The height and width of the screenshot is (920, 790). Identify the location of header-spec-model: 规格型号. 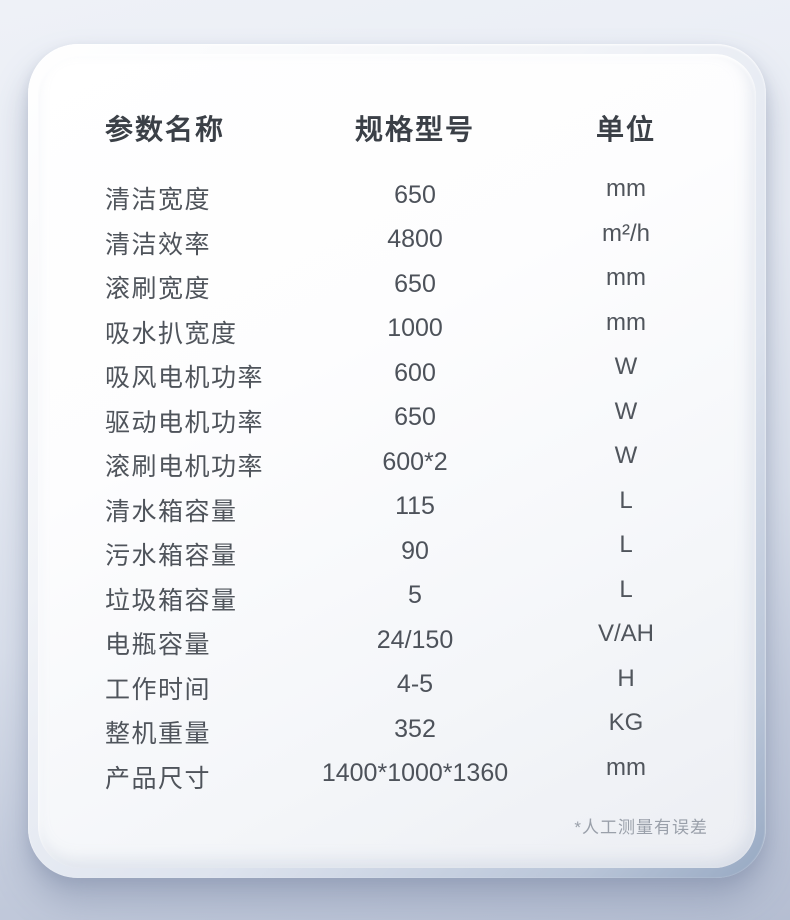
(414, 129).